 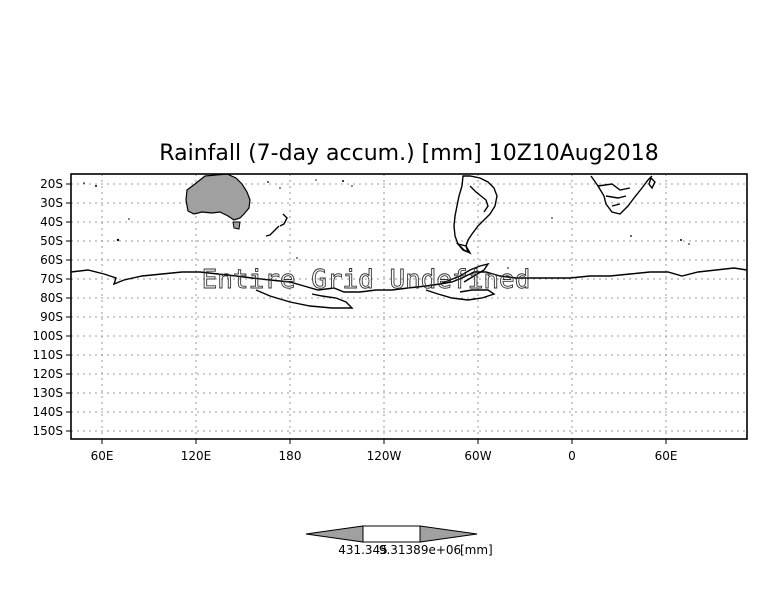 What do you see at coordinates (479, 199) in the screenshot?
I see `south-america-coast-detail` at bounding box center [479, 199].